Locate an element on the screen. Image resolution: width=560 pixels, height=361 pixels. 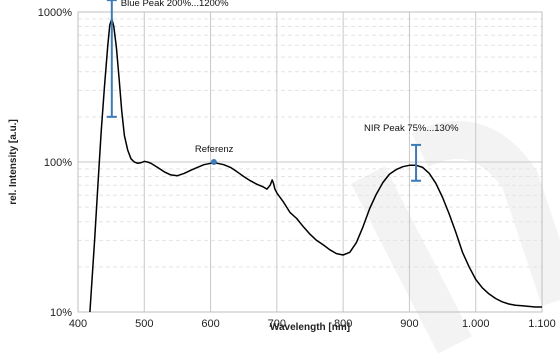
error-bar-label: Blue Peak 200%...1200% is located at coordinates (175, 4).